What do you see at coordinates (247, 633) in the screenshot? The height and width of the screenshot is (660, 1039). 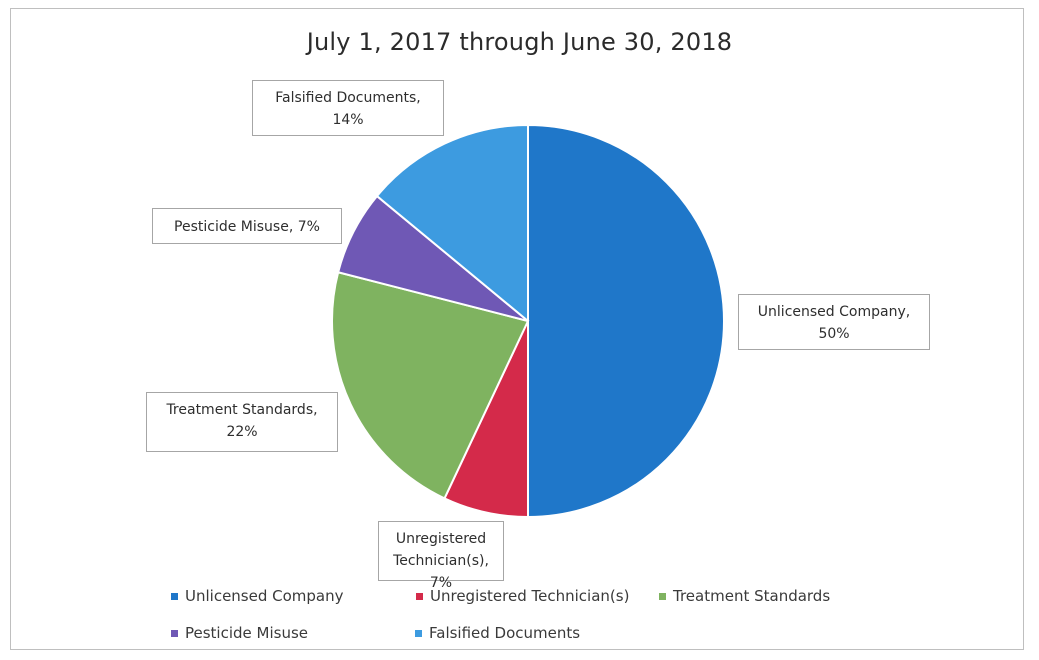 I see `legend-label: Pesticide Misuse` at bounding box center [247, 633].